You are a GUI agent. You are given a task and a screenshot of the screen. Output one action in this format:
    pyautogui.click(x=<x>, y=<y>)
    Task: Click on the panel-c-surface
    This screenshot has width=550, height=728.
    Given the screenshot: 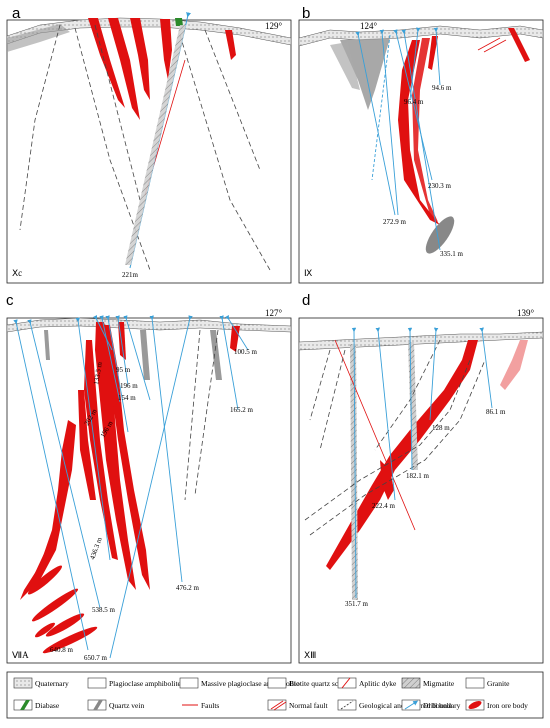 What is the action you would take?
    pyautogui.click(x=149, y=325)
    